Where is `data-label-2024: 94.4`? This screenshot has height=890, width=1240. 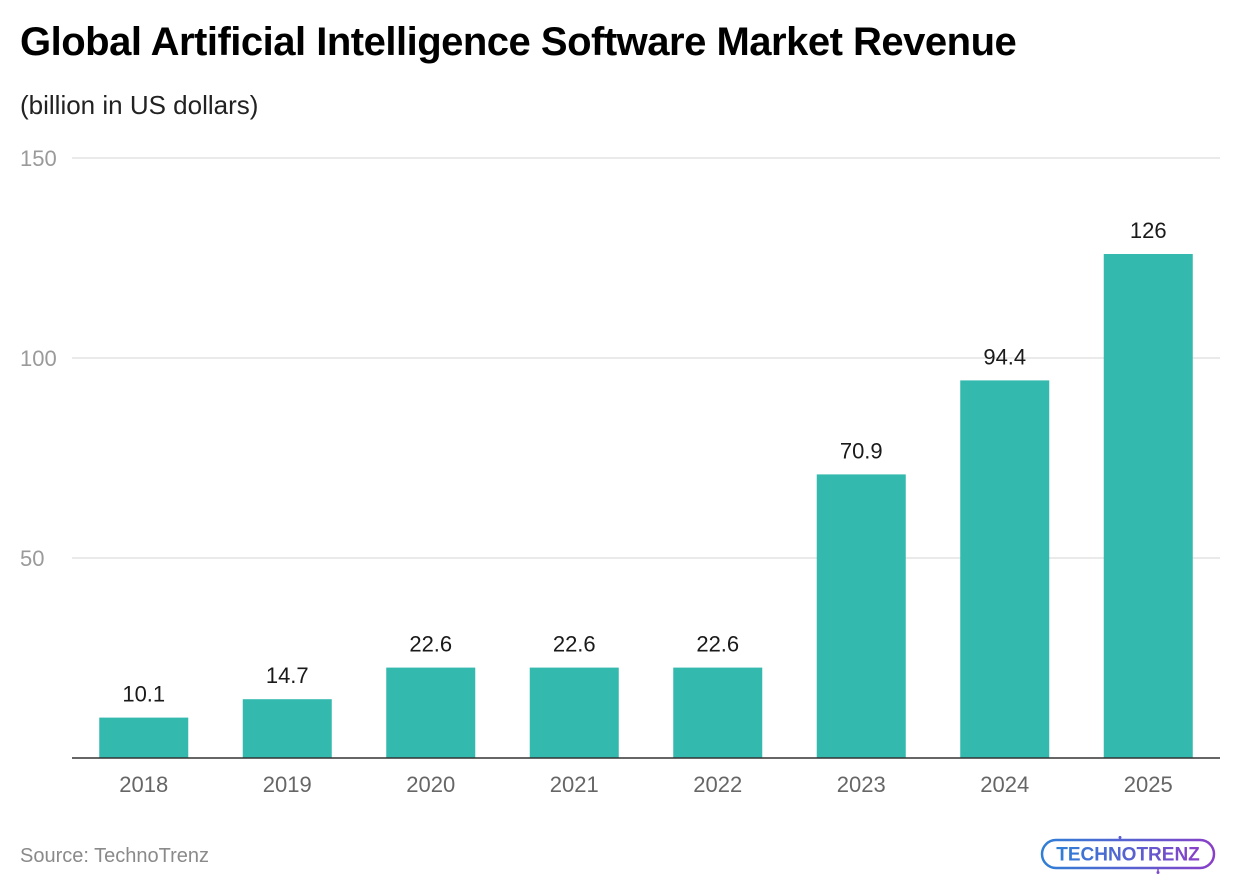
data-label-2024: 94.4 is located at coordinates (1004, 356).